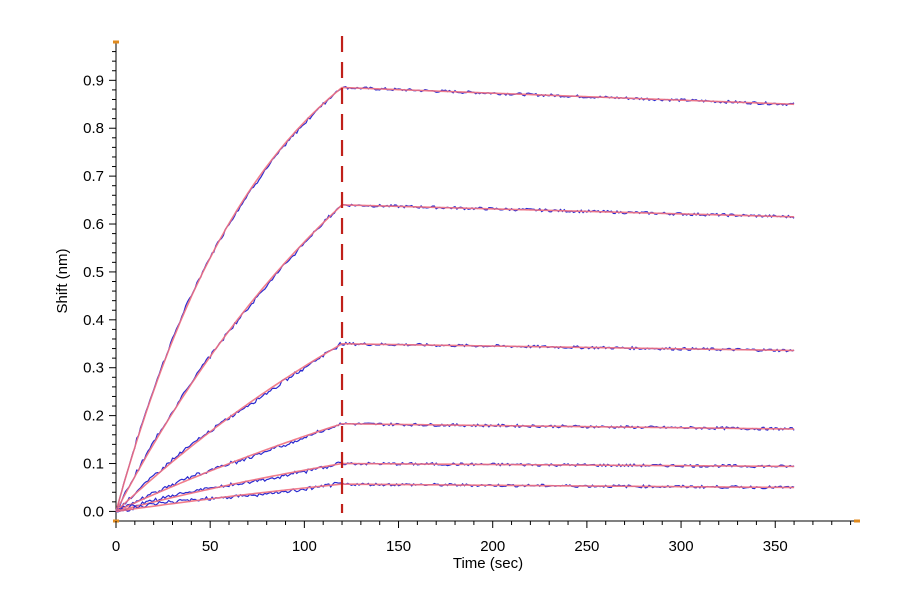 This screenshot has height=600, width=900. Describe the element at coordinates (93, 464) in the screenshot. I see `y-tick-label: 0.1` at that location.